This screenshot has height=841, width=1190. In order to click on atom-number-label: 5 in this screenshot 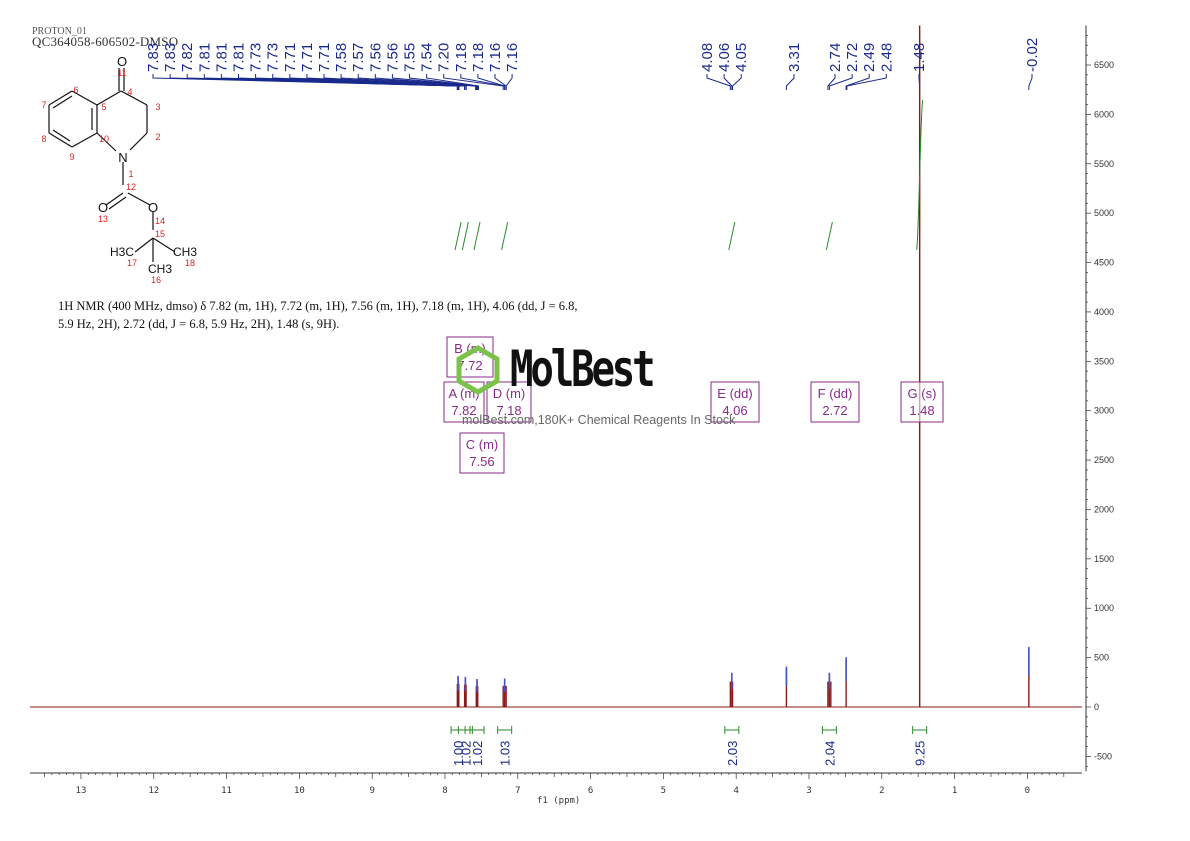, I will do `click(103, 107)`.